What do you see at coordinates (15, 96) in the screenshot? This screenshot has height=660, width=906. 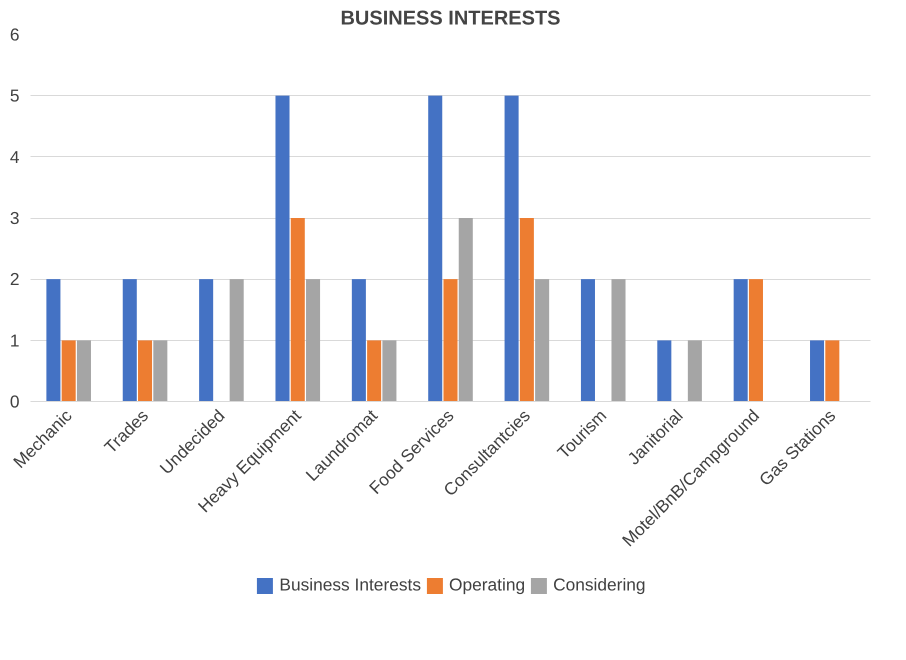 I see `y-tick-label: 5` at bounding box center [15, 96].